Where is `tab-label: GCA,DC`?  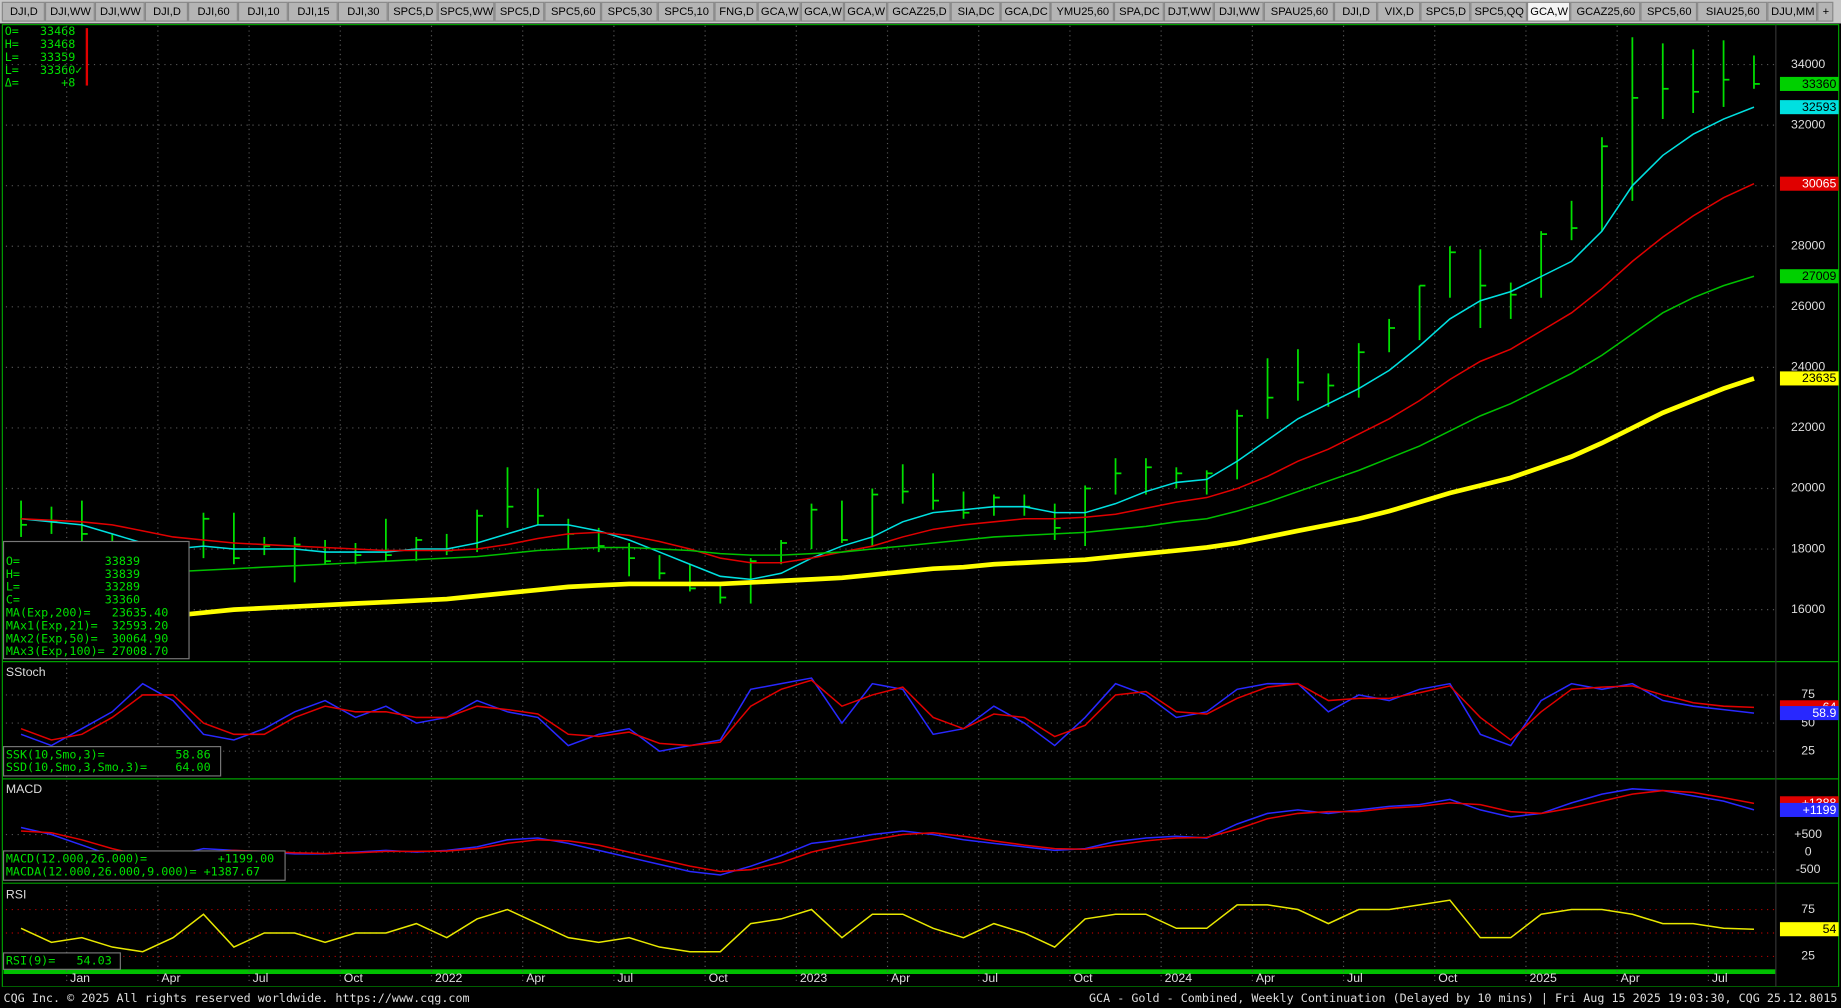
tab-label: GCA,DC is located at coordinates (1025, 12).